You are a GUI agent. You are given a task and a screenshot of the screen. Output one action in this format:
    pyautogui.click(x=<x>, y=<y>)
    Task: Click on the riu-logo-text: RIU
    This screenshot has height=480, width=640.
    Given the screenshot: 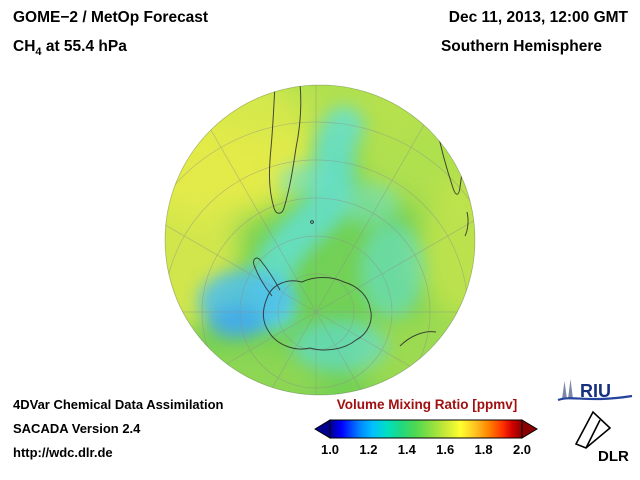 What is the action you would take?
    pyautogui.click(x=595, y=391)
    